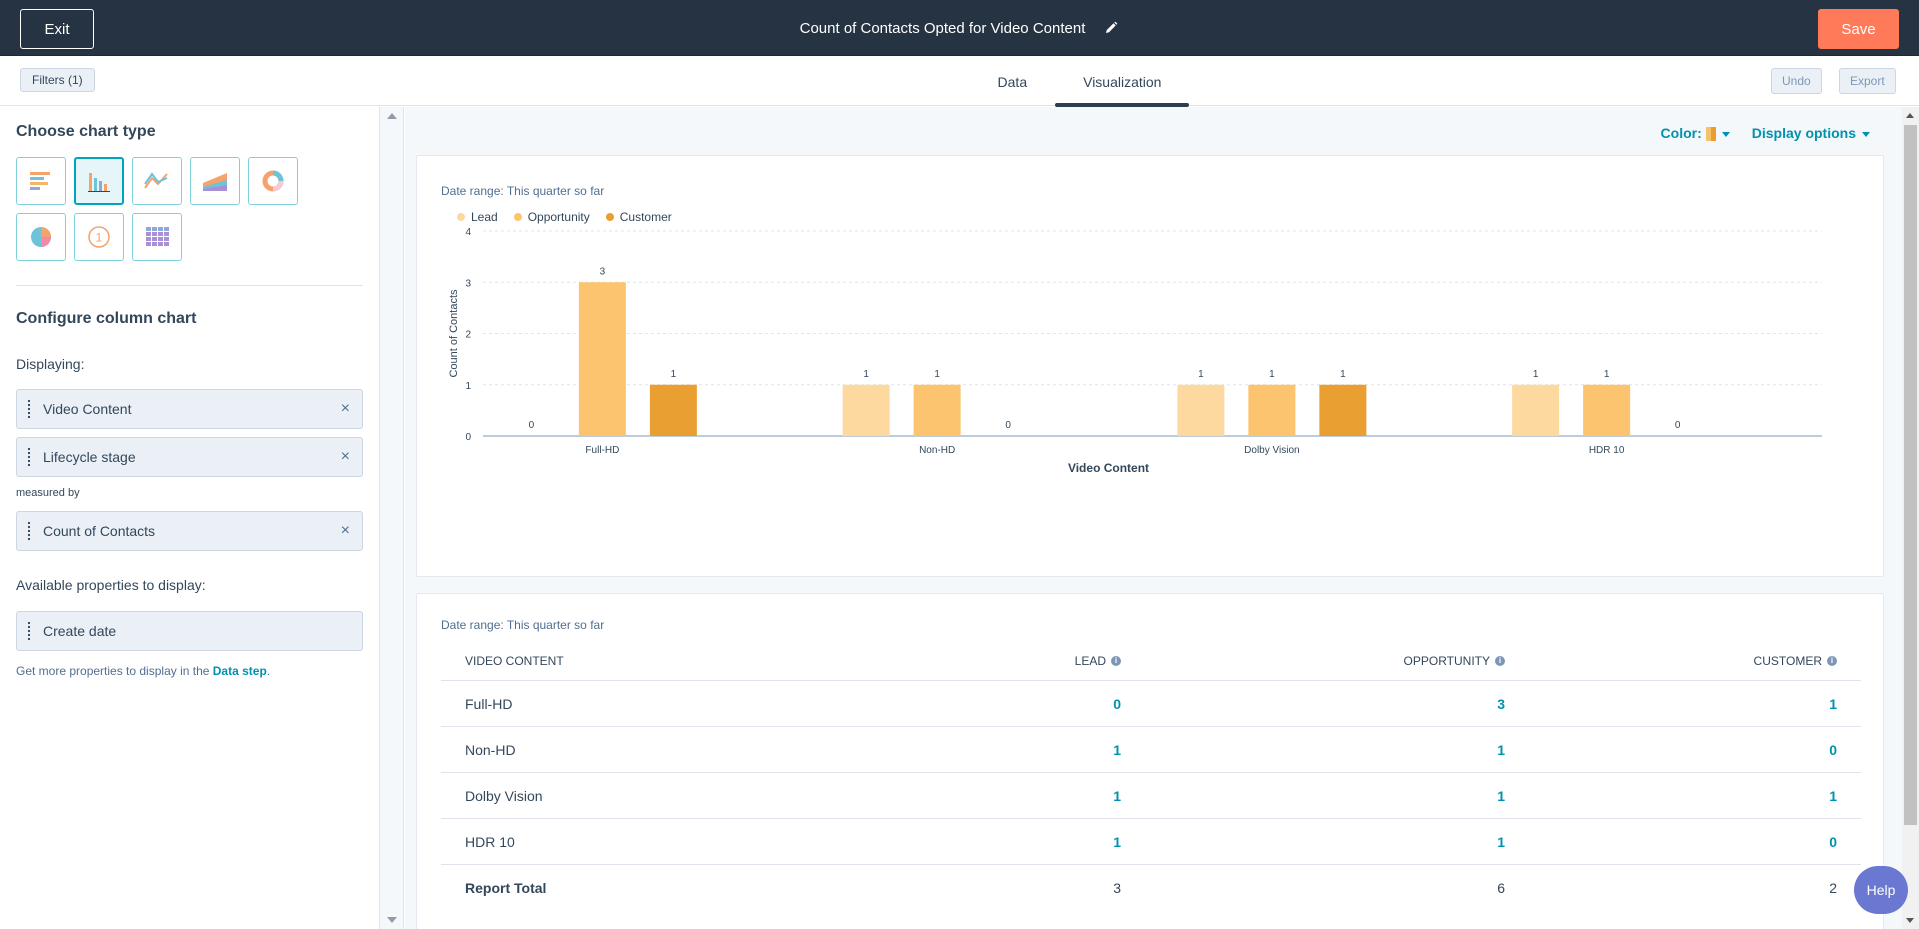 This screenshot has width=1919, height=929. I want to click on display-property-video-content: Video Content ×, so click(189, 409).